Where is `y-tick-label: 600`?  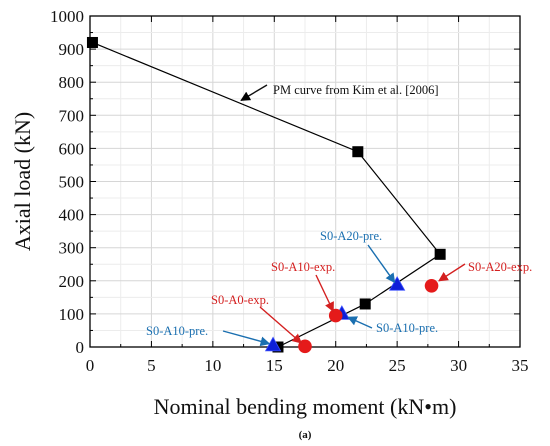
y-tick-label: 600 is located at coordinates (72, 148).